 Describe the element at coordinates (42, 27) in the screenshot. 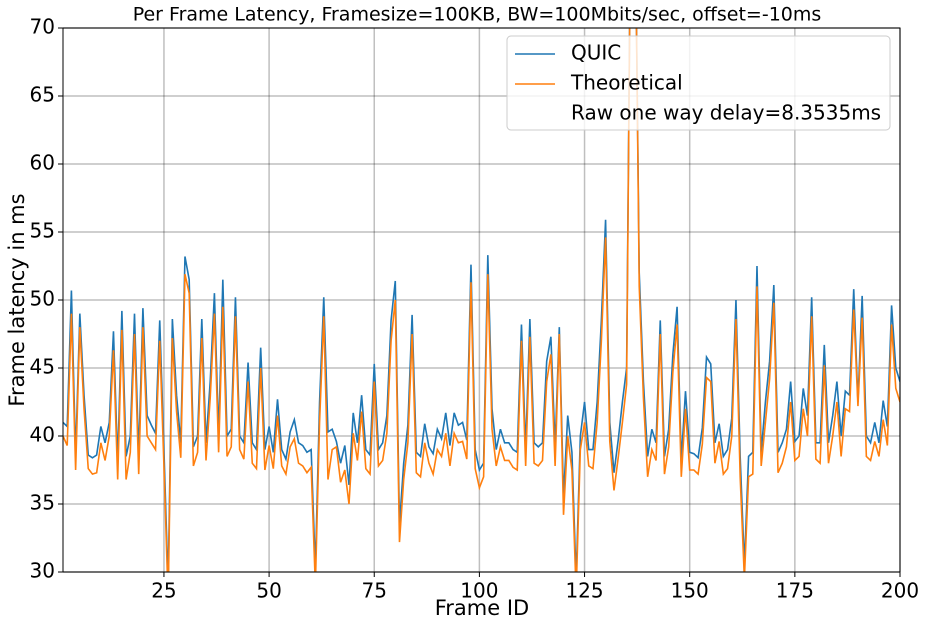

I see `y-tick-label: 70` at that location.